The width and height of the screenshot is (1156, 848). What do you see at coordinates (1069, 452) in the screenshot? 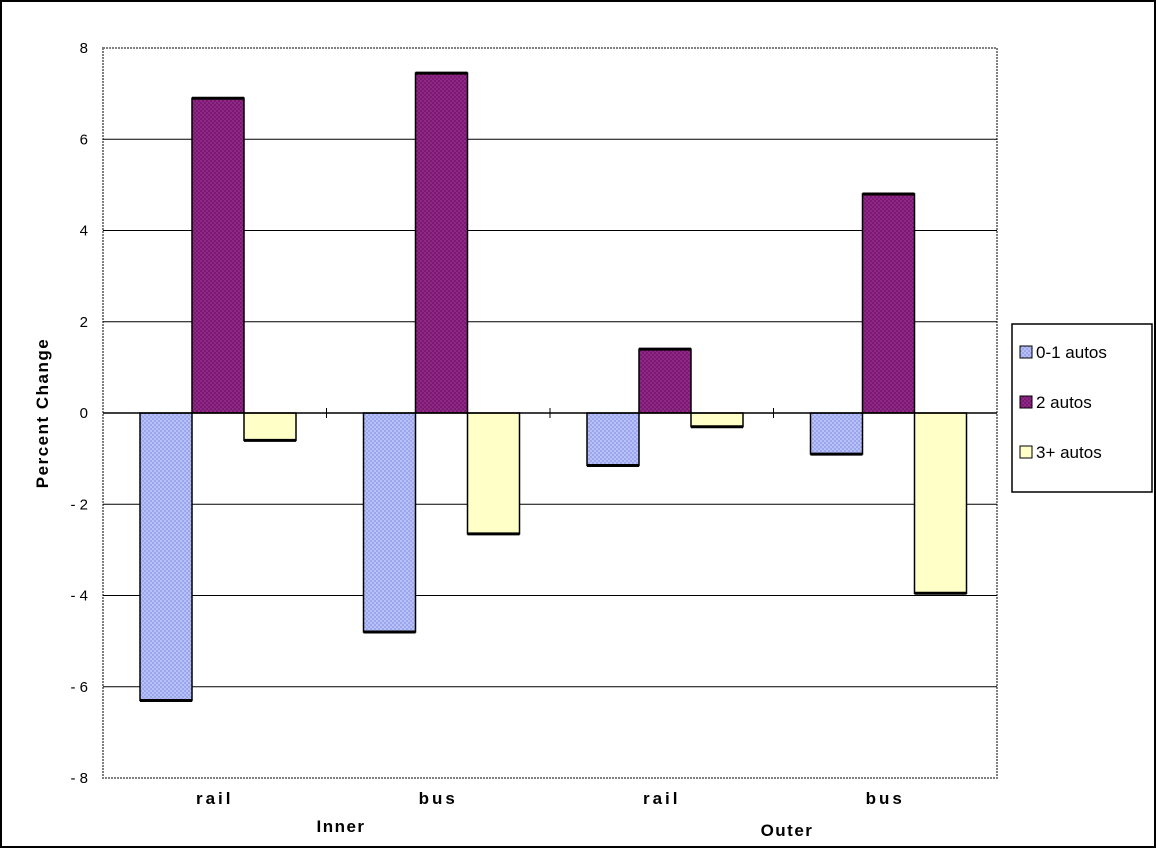
I see `legend-label: 3+ autos` at bounding box center [1069, 452].